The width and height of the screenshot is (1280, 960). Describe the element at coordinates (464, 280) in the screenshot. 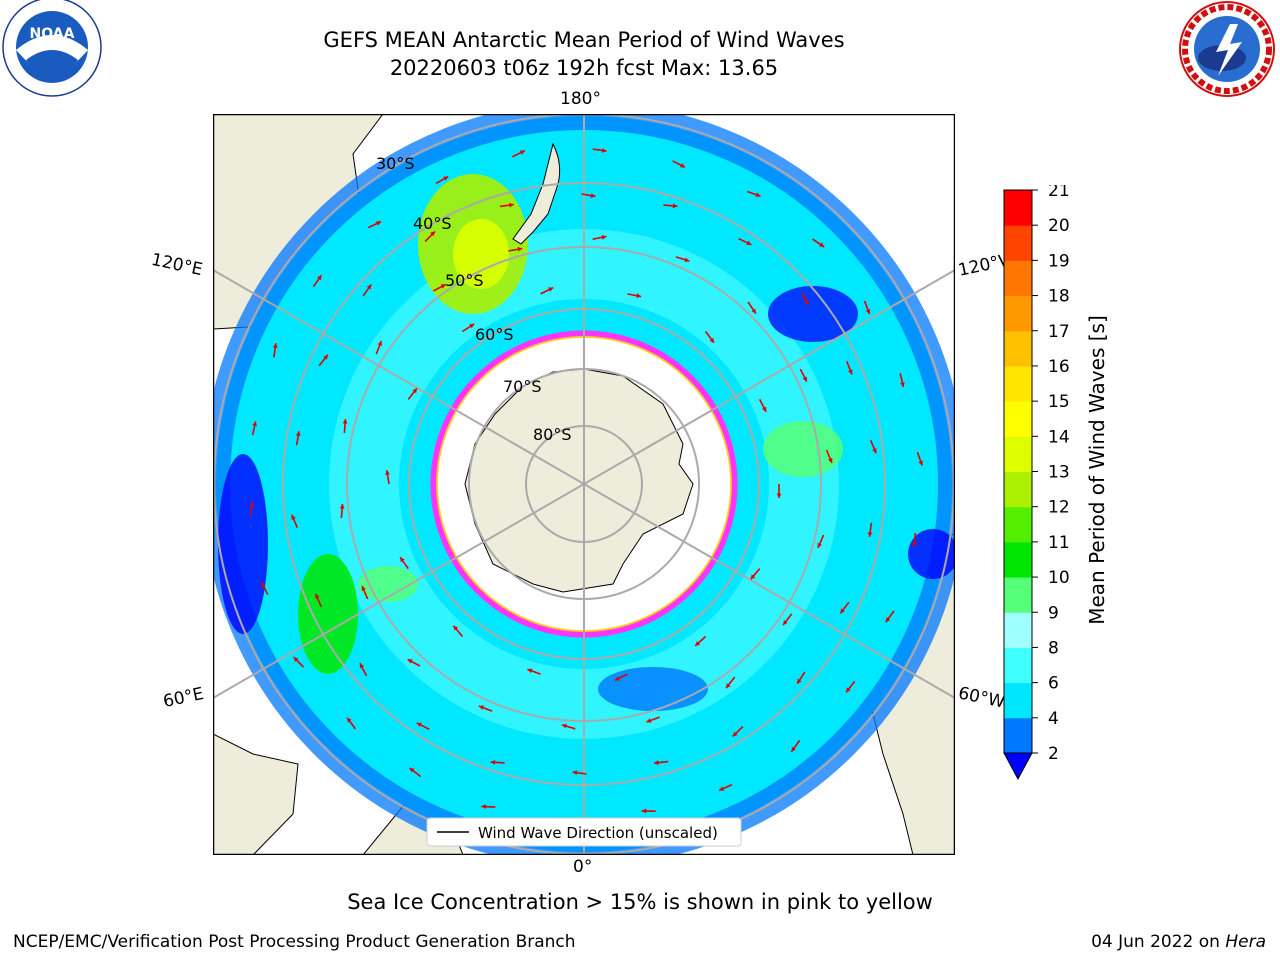

I see `lat-label-50s: 50°S` at that location.